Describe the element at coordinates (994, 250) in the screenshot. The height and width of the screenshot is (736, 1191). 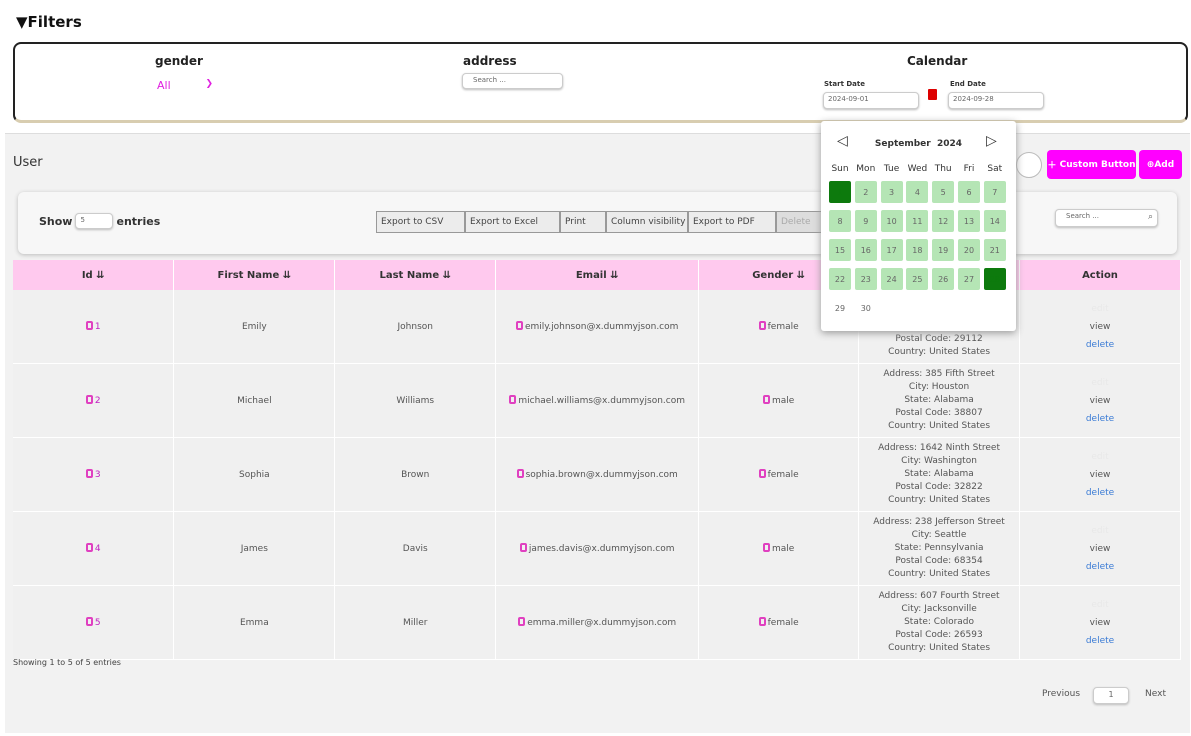
I see `day: 21` at that location.